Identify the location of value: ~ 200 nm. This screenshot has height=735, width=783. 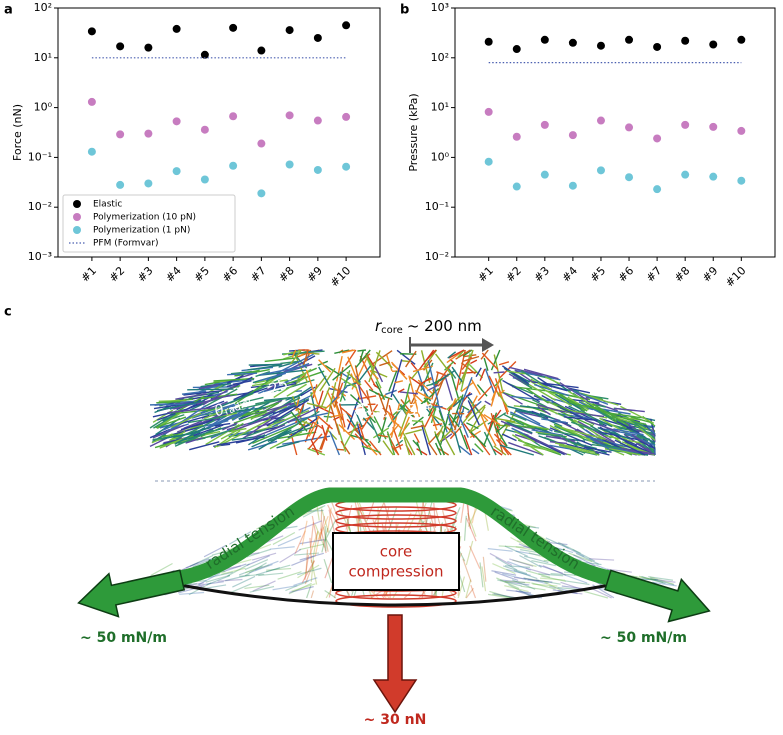
(444, 326).